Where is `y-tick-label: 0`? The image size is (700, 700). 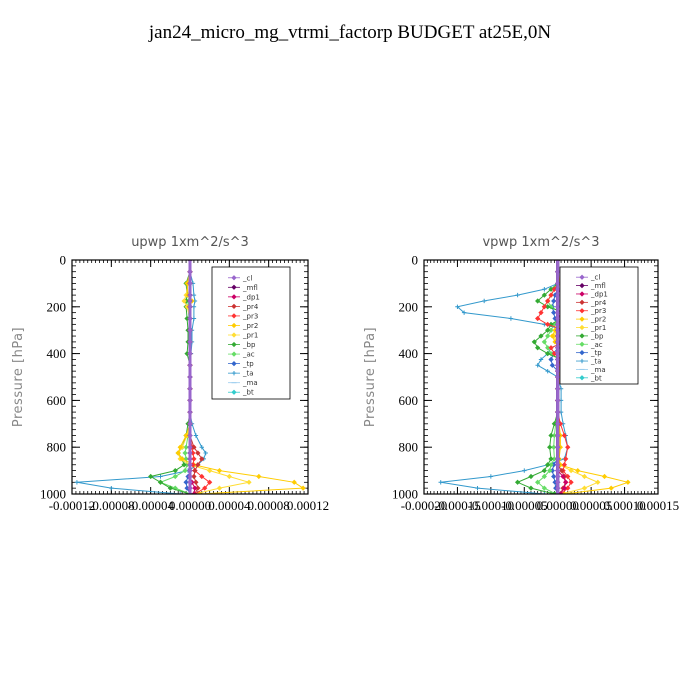
y-tick-label: 0 is located at coordinates (63, 260).